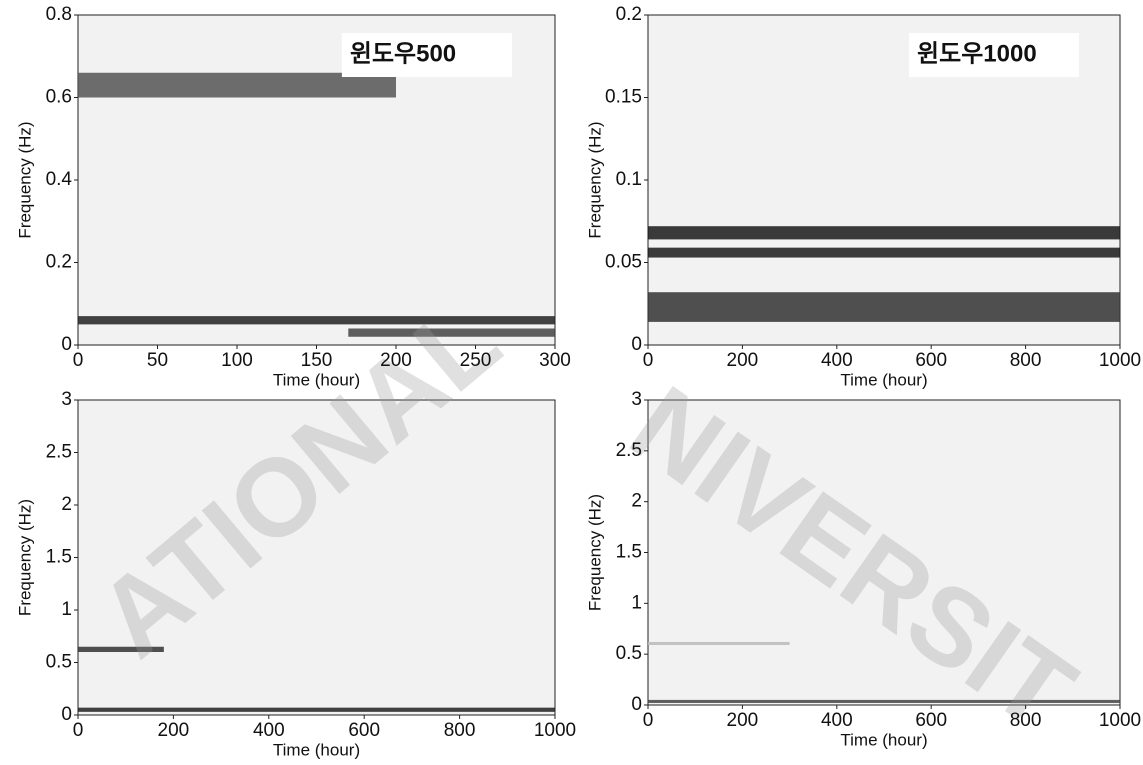 The image size is (1143, 765). I want to click on x-tick-label: 150, so click(317, 360).